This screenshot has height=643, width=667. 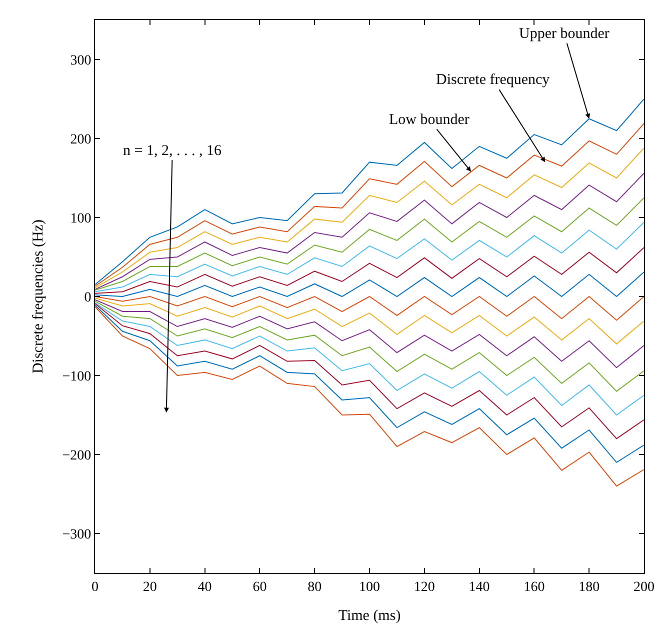 What do you see at coordinates (564, 34) in the screenshot?
I see `annotation: Upper bounder` at bounding box center [564, 34].